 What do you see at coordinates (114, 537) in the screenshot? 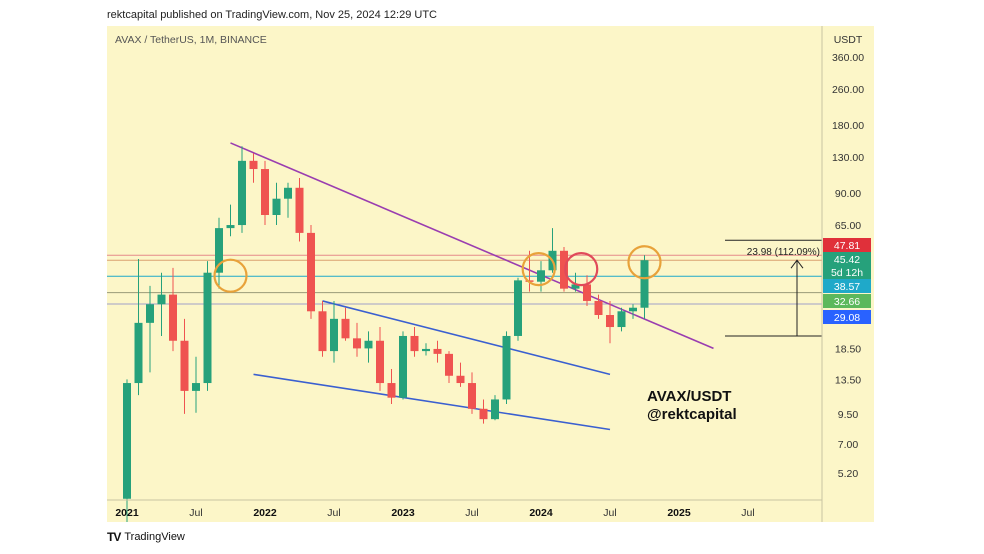
I see `tradingview-logo-icon: TV` at bounding box center [114, 537].